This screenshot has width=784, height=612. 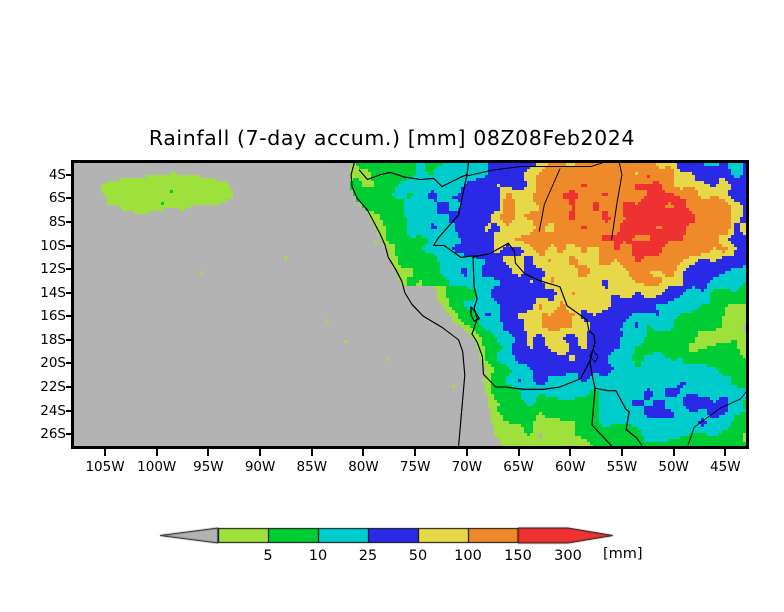 I want to click on x-tick-label: 80W, so click(x=363, y=467).